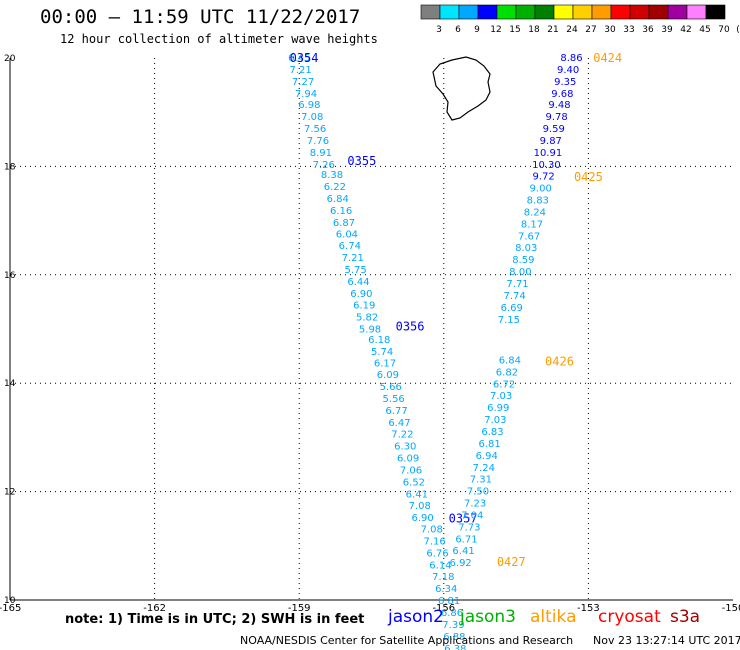 This screenshot has height=650, width=740. What do you see at coordinates (559, 362) in the screenshot?
I see `pass-time-label: 0426` at bounding box center [559, 362].